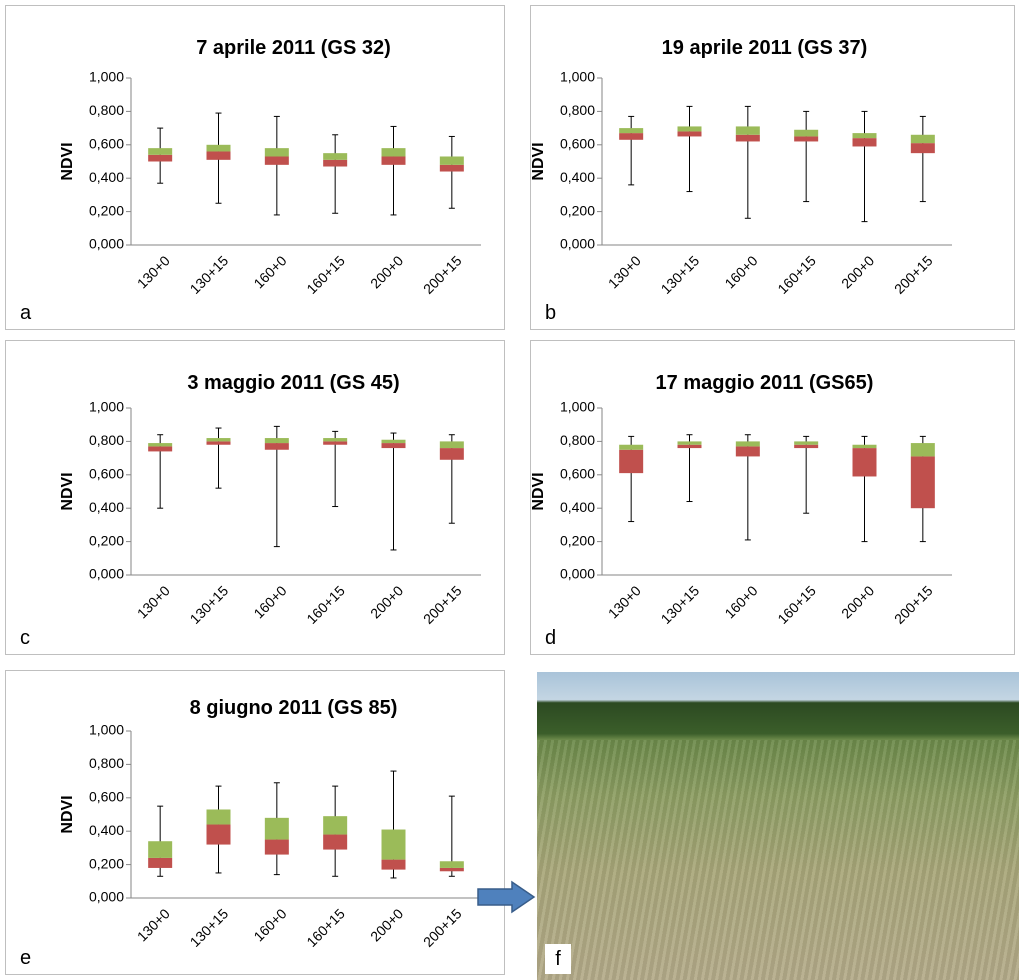 This screenshot has width=1019, height=980. What do you see at coordinates (25, 638) in the screenshot?
I see `panel-letter: c` at bounding box center [25, 638].